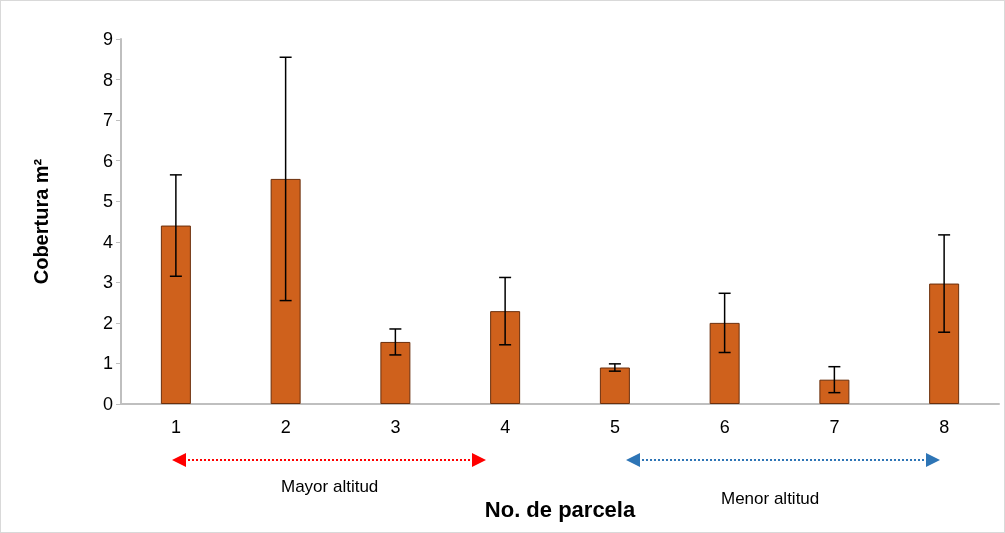 This screenshot has width=1005, height=533. I want to click on x-tick-label: 1, so click(175, 427).